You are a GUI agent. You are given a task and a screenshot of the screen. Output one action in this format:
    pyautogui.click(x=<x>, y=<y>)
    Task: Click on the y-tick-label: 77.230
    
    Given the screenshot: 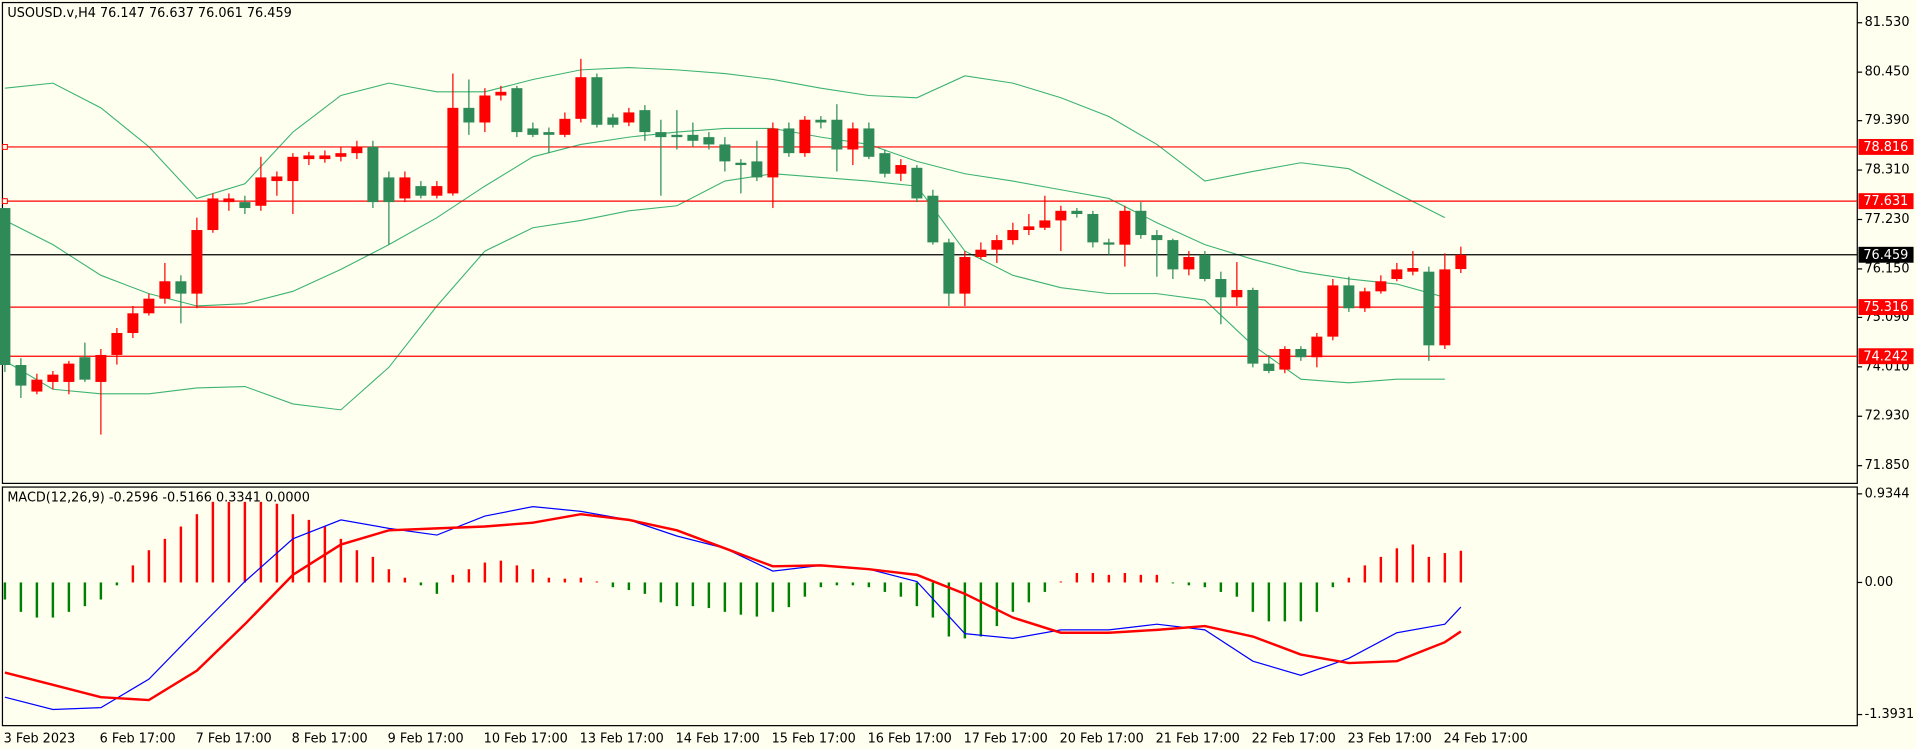 What is the action you would take?
    pyautogui.click(x=1887, y=219)
    